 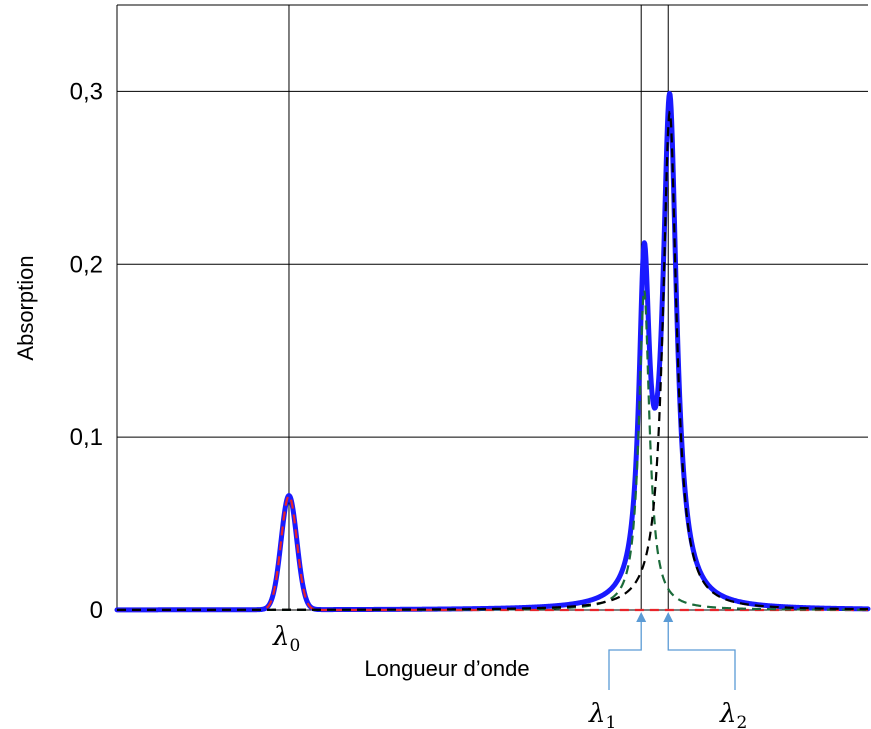 What do you see at coordinates (446, 668) in the screenshot?
I see `x-axis-title: Longueur d’onde` at bounding box center [446, 668].